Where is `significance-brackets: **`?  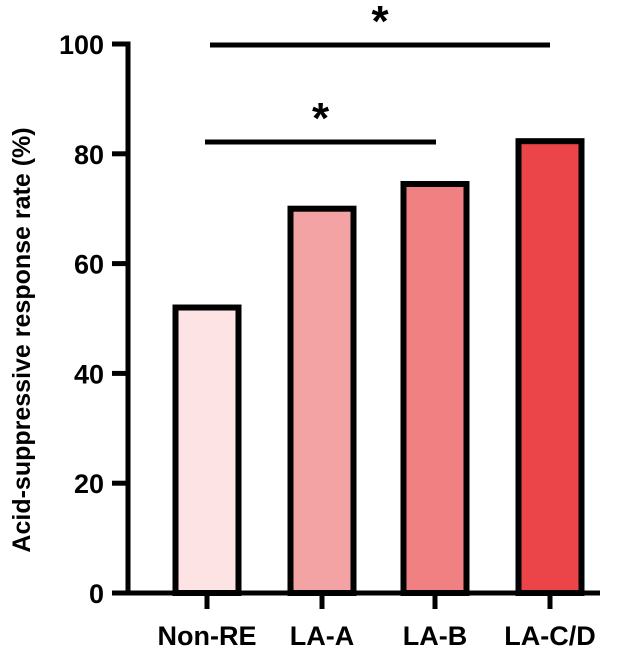
significance-brackets: ** is located at coordinates (377, 72).